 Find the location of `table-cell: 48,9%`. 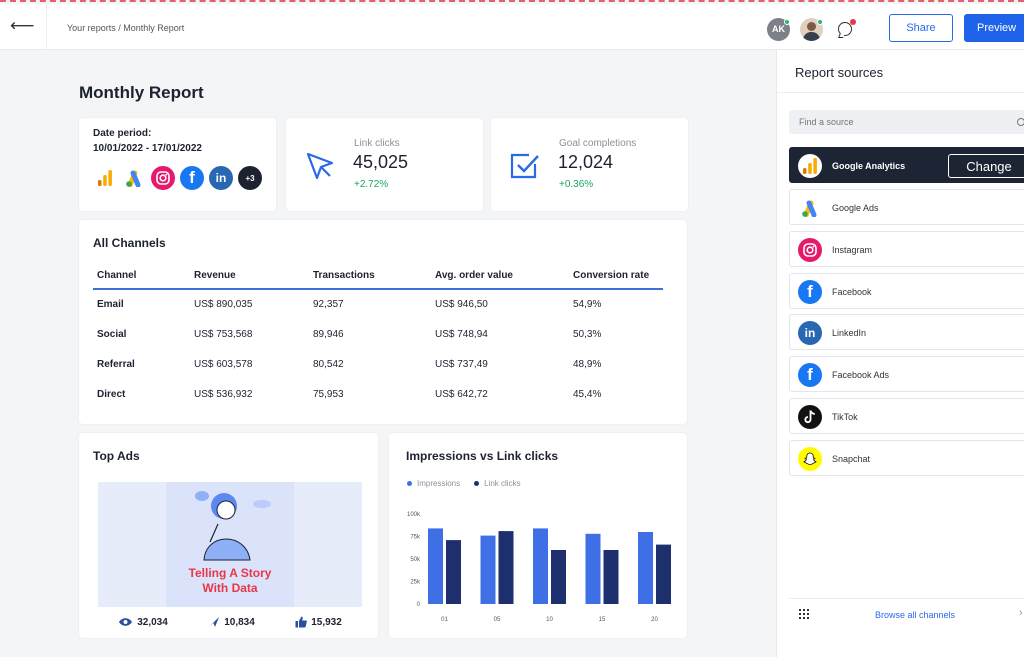

table-cell: 48,9% is located at coordinates (587, 364).